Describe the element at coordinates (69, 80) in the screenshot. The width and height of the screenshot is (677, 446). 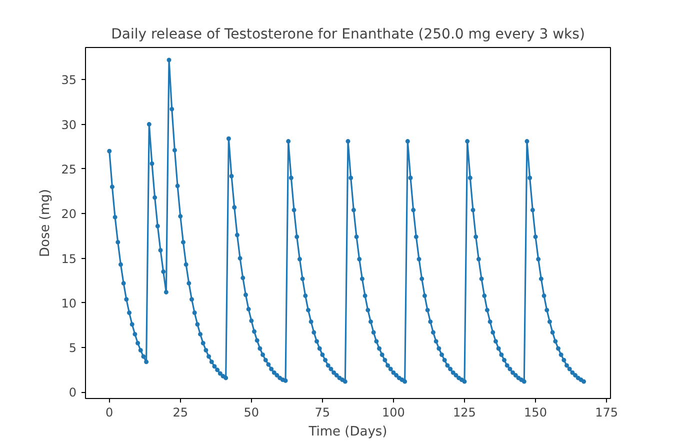
I see `y-tick-label: 35` at that location.